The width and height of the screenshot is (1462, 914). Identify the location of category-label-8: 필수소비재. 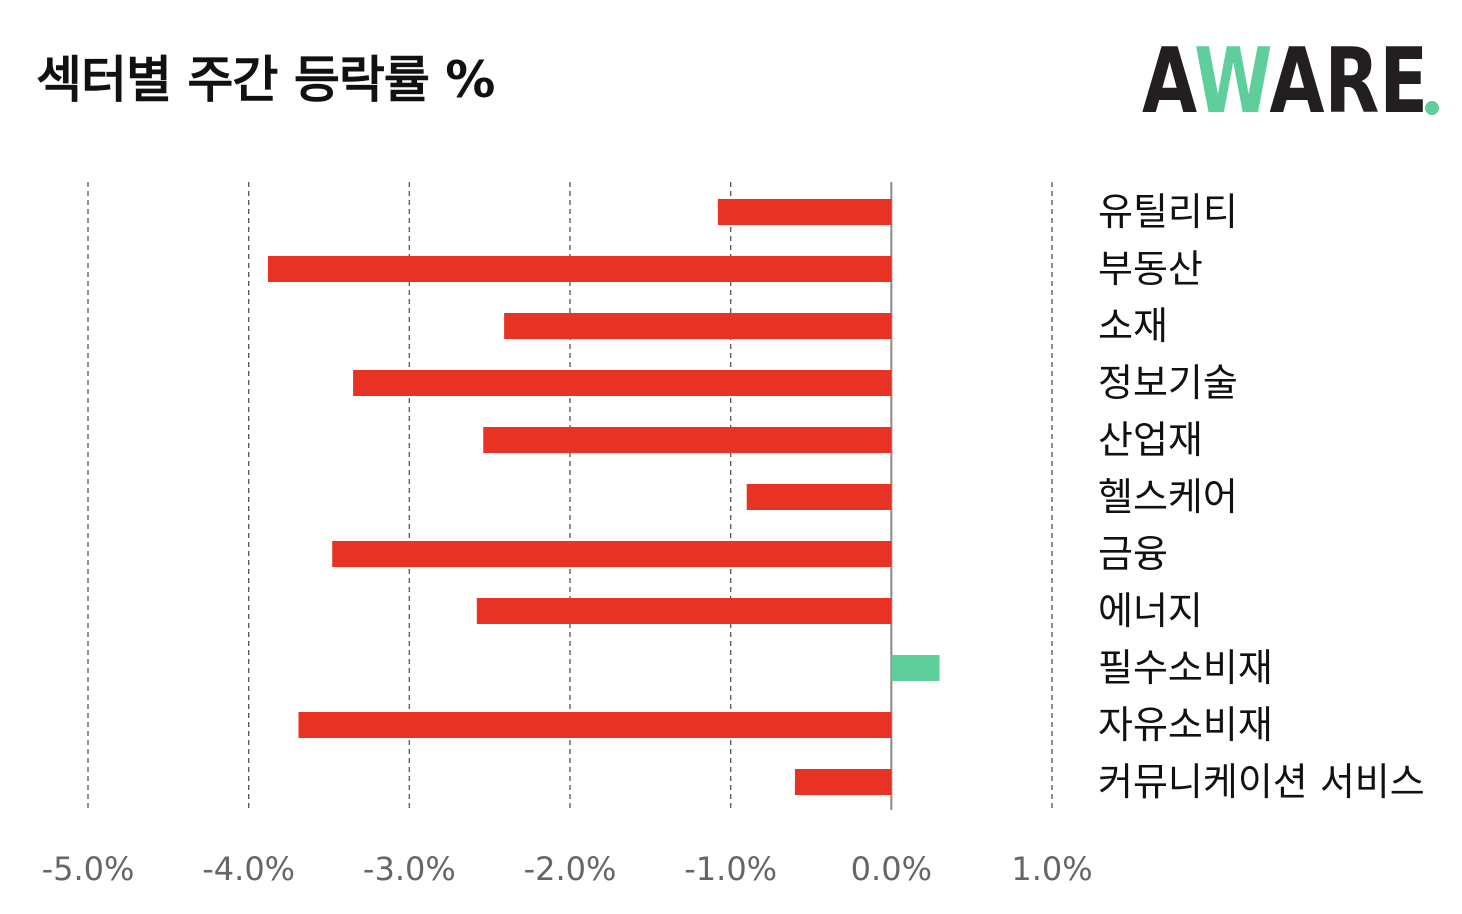
(1185, 668).